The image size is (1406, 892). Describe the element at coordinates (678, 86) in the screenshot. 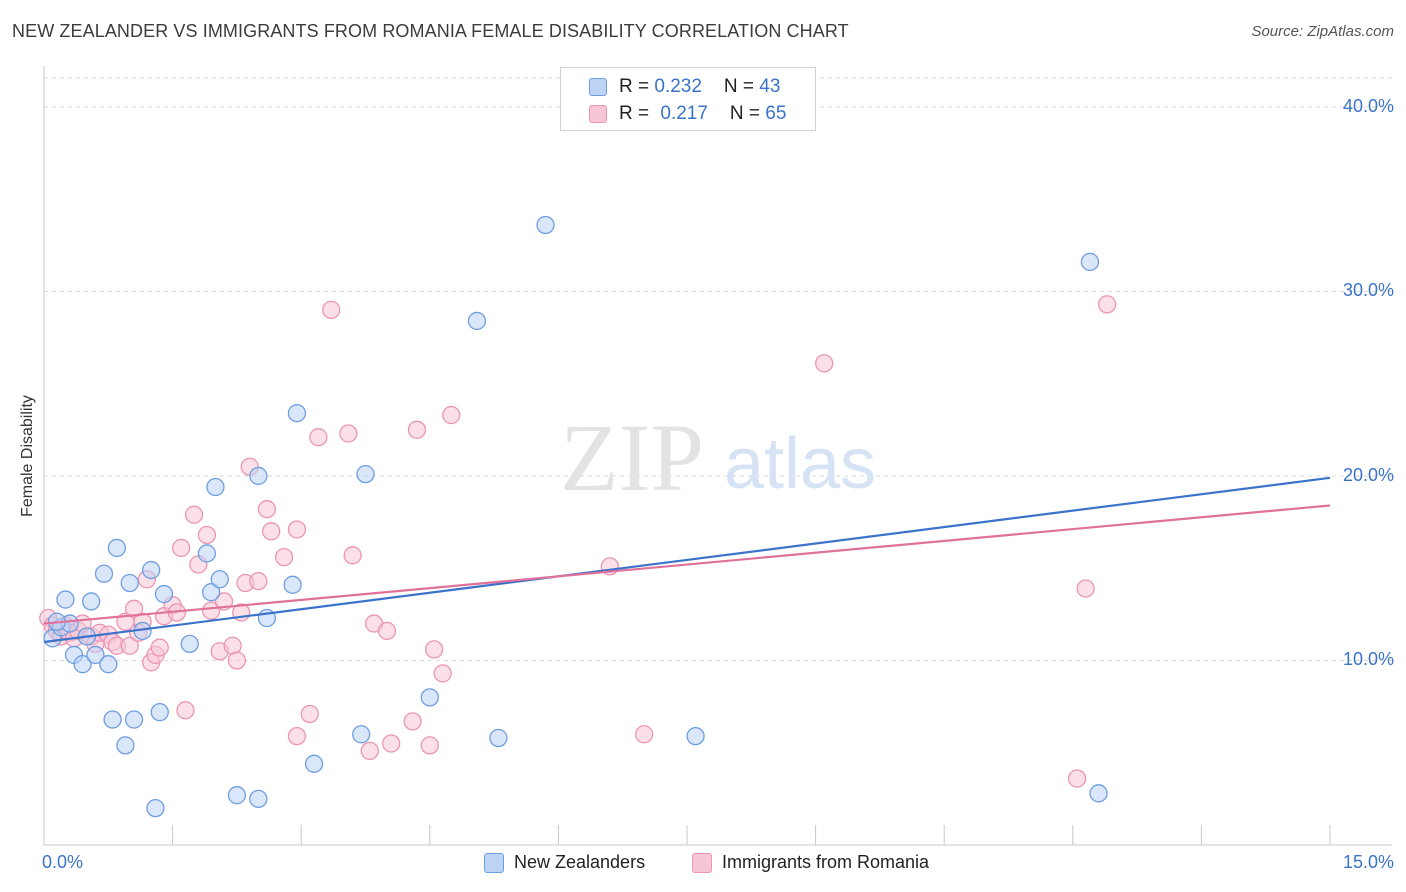

I see `legend-r-value: 0.232` at that location.